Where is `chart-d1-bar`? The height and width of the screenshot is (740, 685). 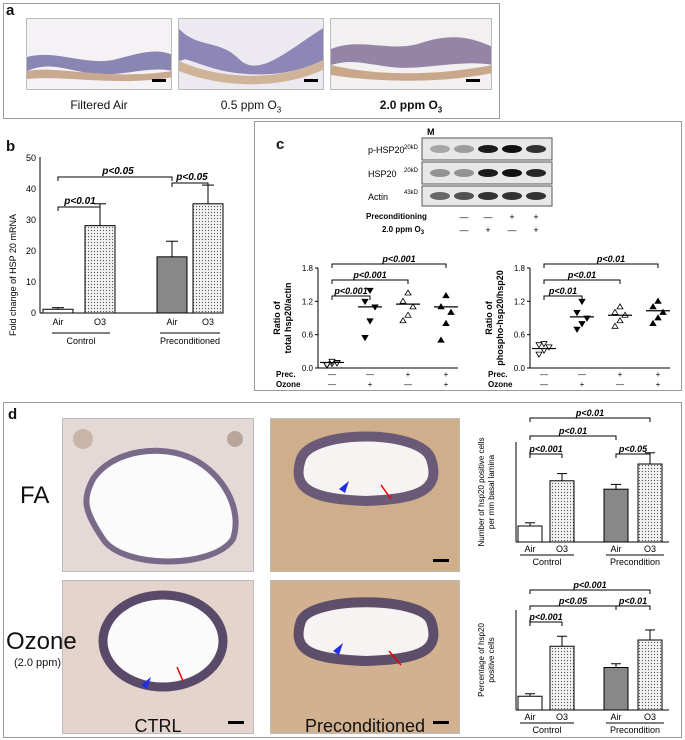 chart-d1-bar is located at coordinates (562, 511).